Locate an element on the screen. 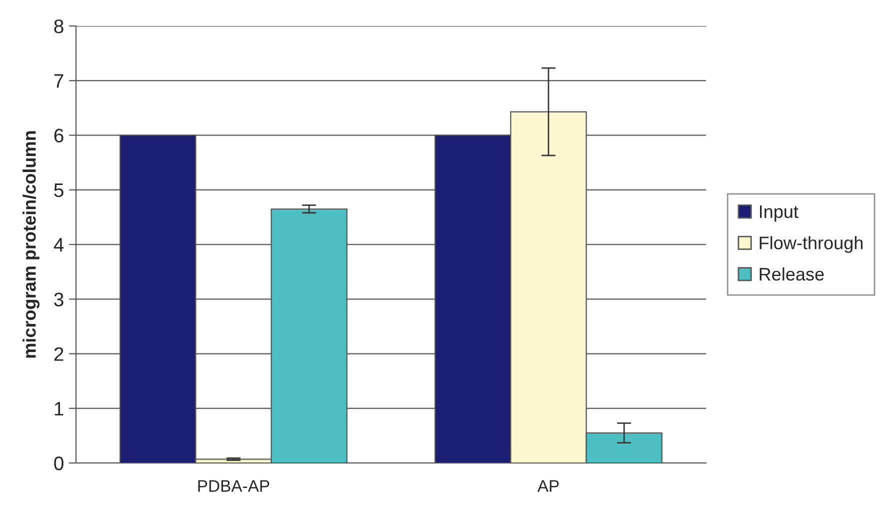  y-axis-title: microgram protein/column is located at coordinates (31, 244).